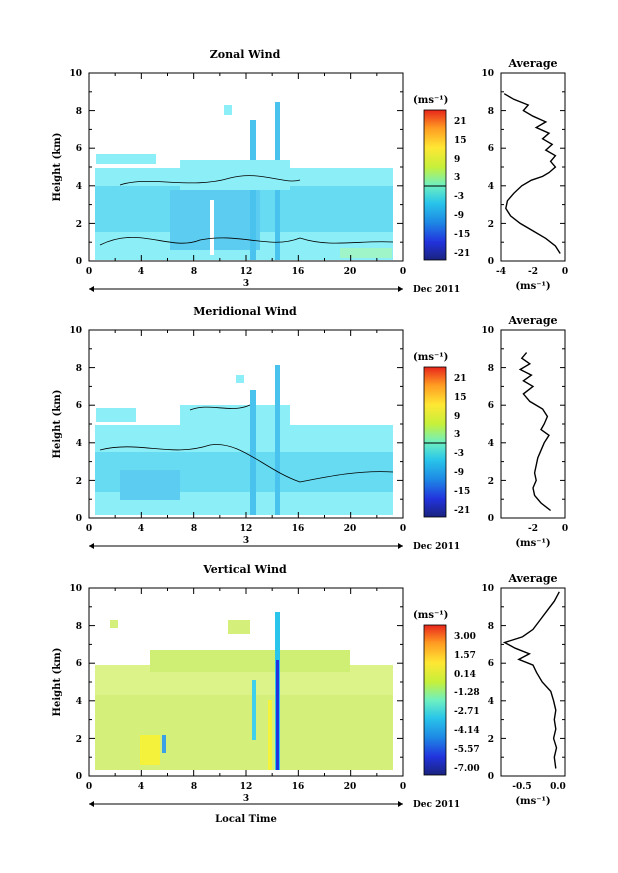 This screenshot has height=873, width=618. I want to click on colorbar-tick-label: 0.14, so click(465, 675).